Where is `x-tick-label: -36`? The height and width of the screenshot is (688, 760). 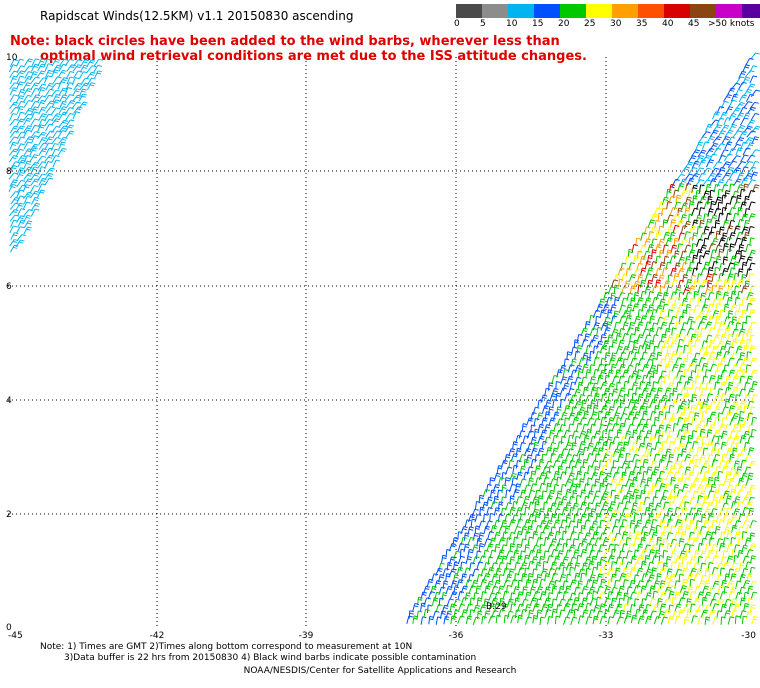 x-tick-label: -36 is located at coordinates (456, 636).